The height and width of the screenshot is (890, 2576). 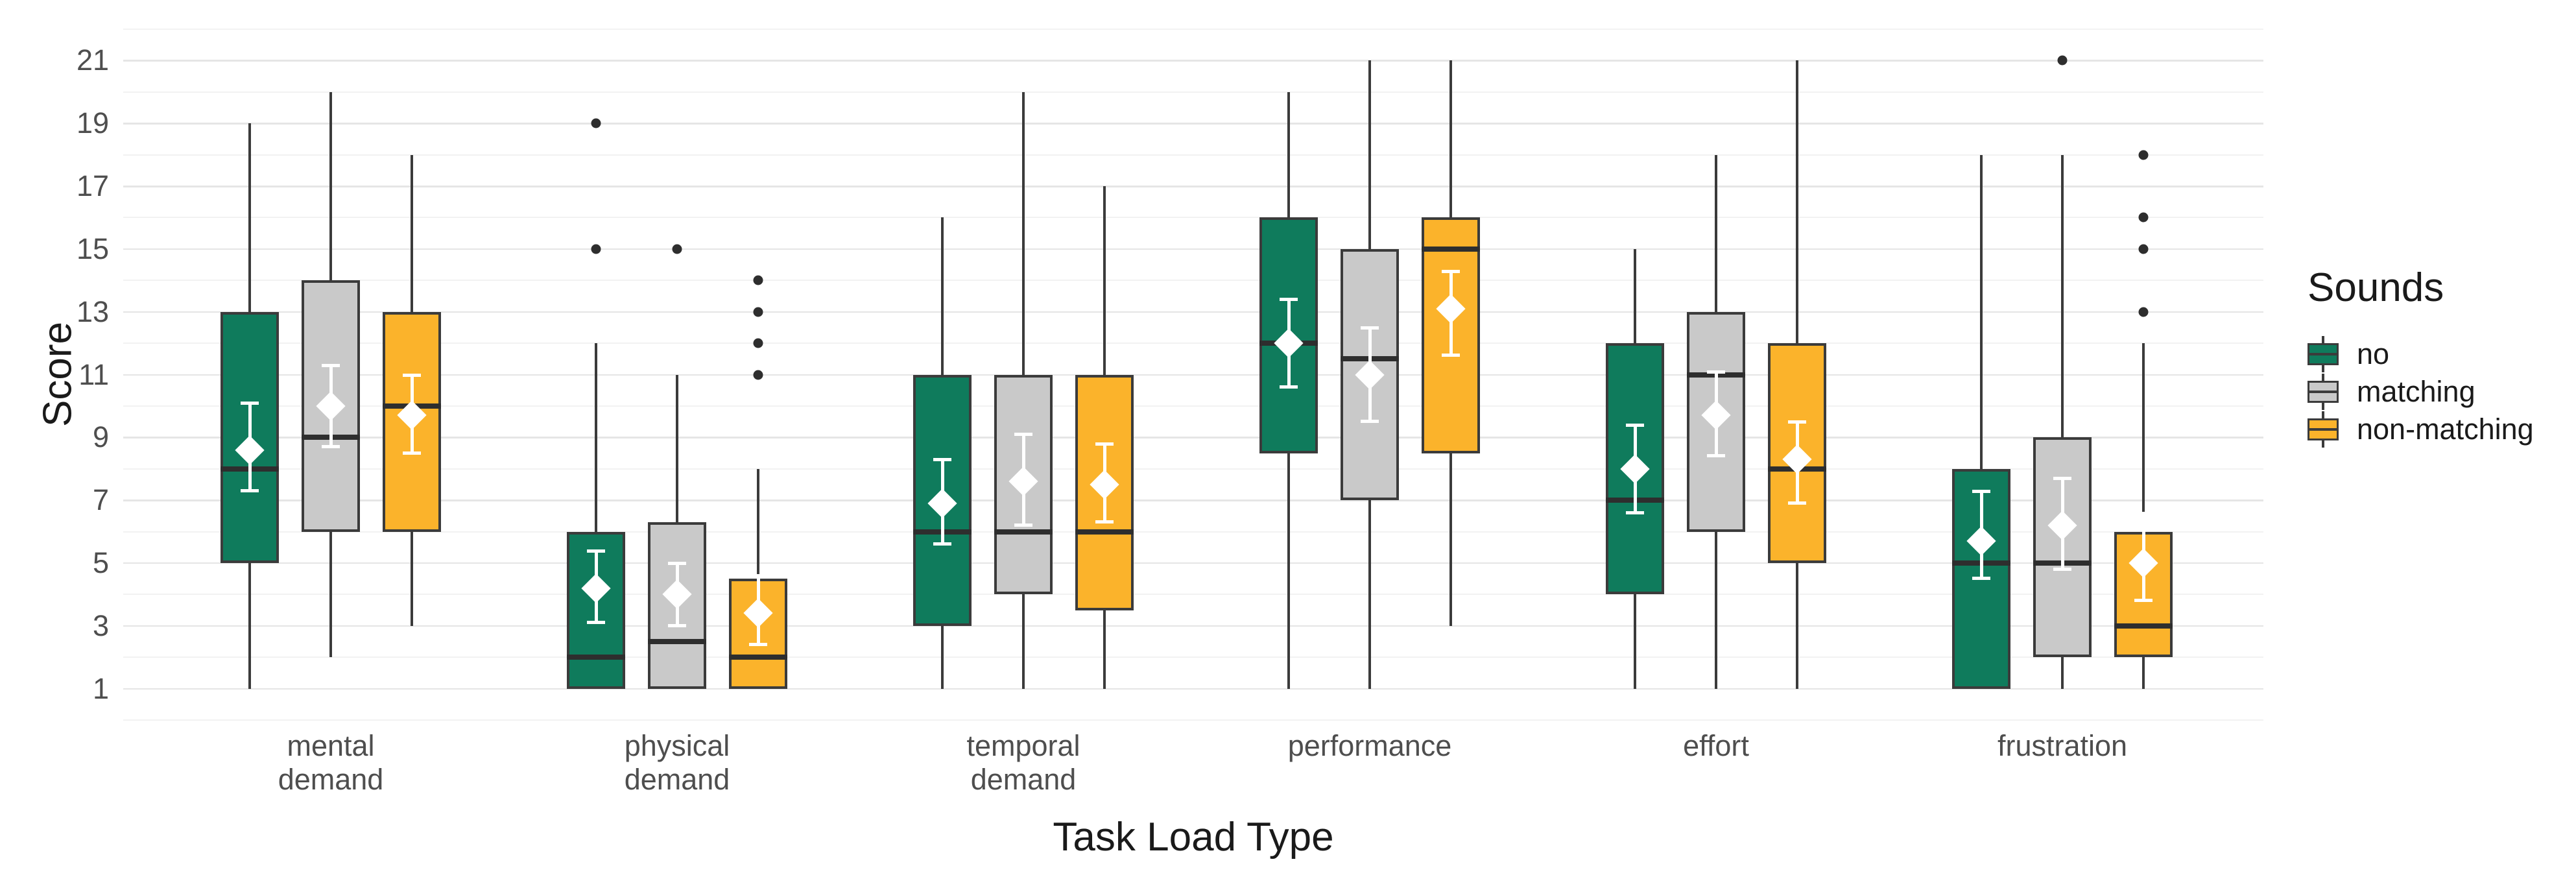 I want to click on boxplot-box, so click(x=1370, y=374).